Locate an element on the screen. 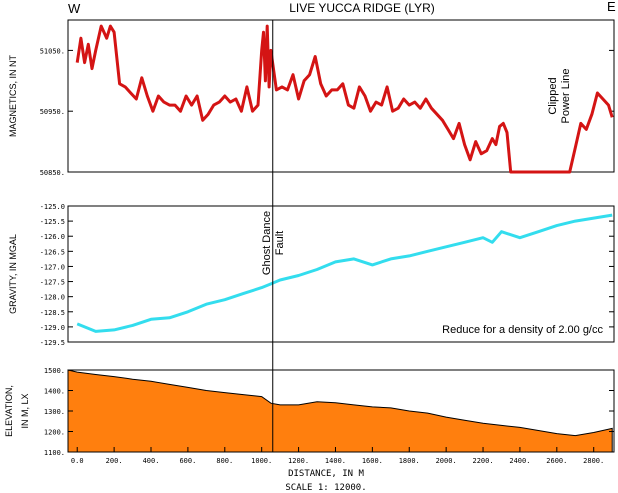  gravity-y-tick-label: -127.0 is located at coordinates (52, 267).